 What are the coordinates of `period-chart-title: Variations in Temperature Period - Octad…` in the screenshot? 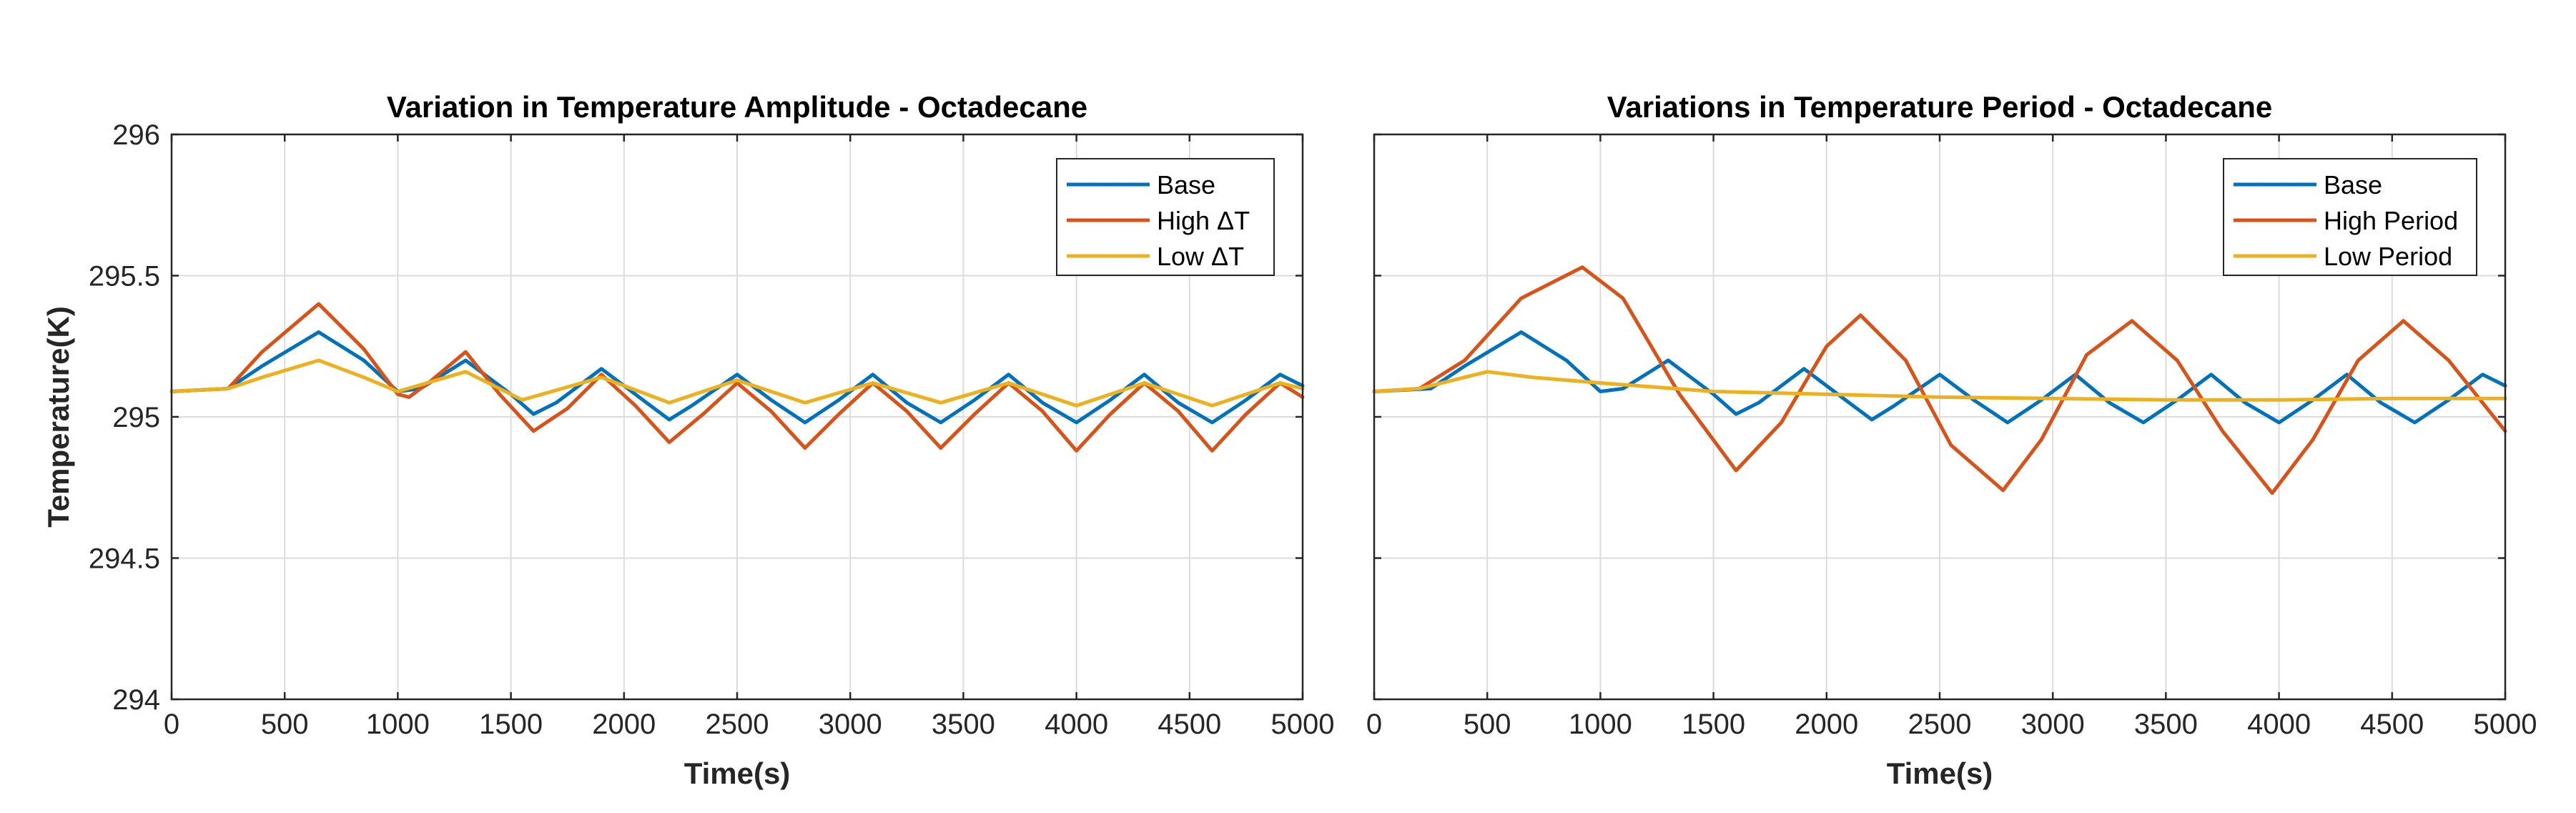 It's located at (1940, 107).